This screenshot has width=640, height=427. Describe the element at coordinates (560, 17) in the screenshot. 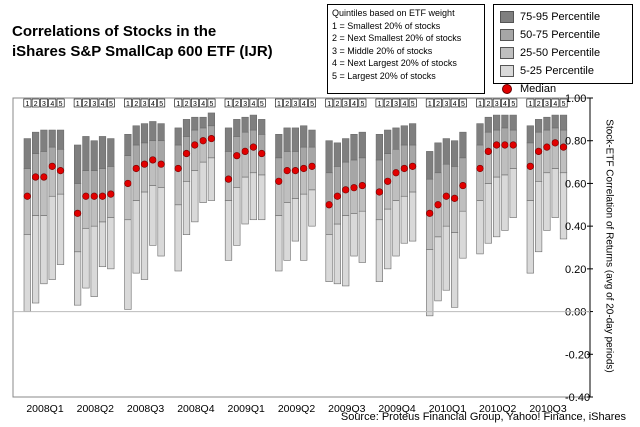

I see `legend-label: 75-95 Percentile` at that location.